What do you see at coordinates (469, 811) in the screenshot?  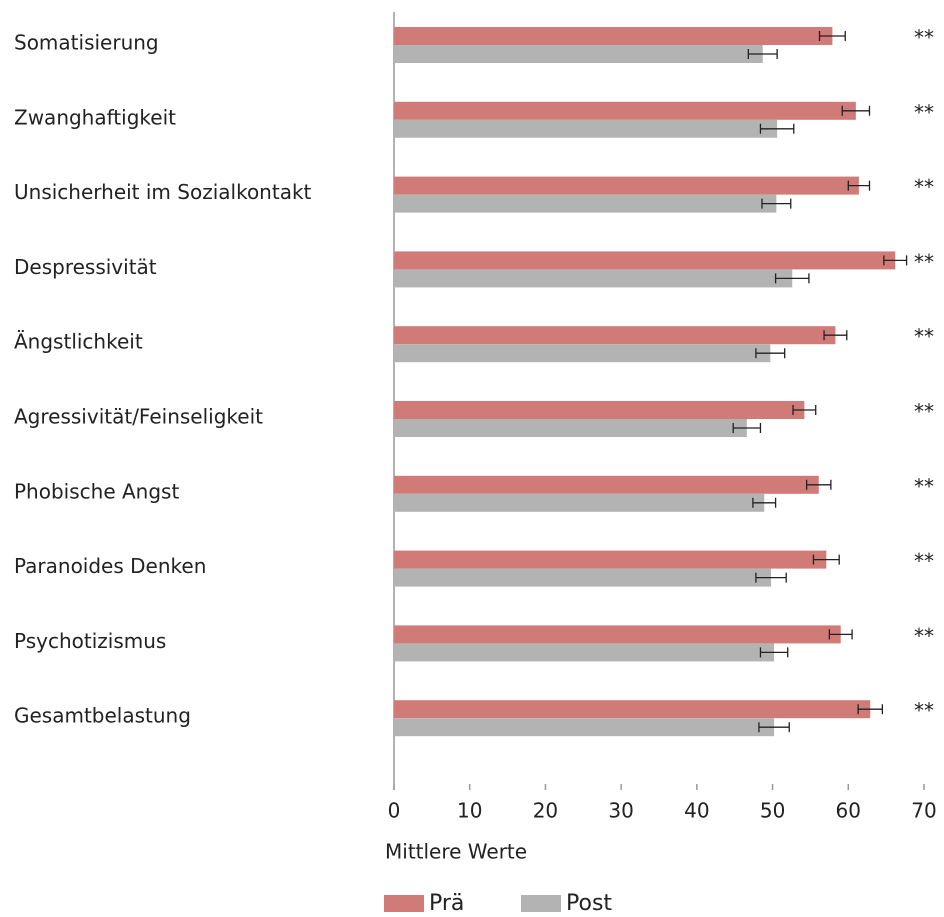 I see `x-tick-label: 10` at bounding box center [469, 811].